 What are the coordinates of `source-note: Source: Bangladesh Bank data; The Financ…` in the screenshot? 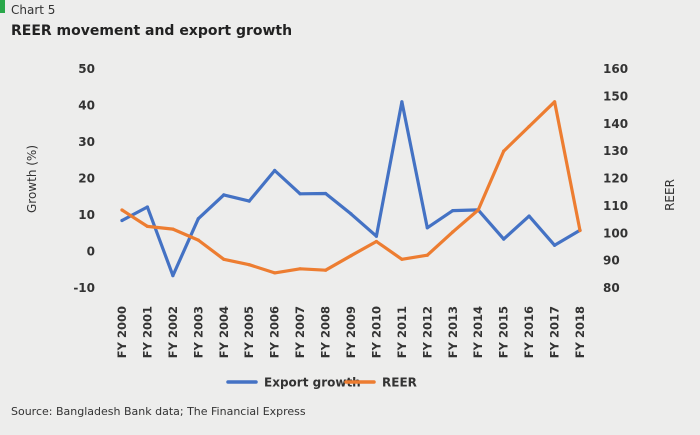 It's located at (158, 411).